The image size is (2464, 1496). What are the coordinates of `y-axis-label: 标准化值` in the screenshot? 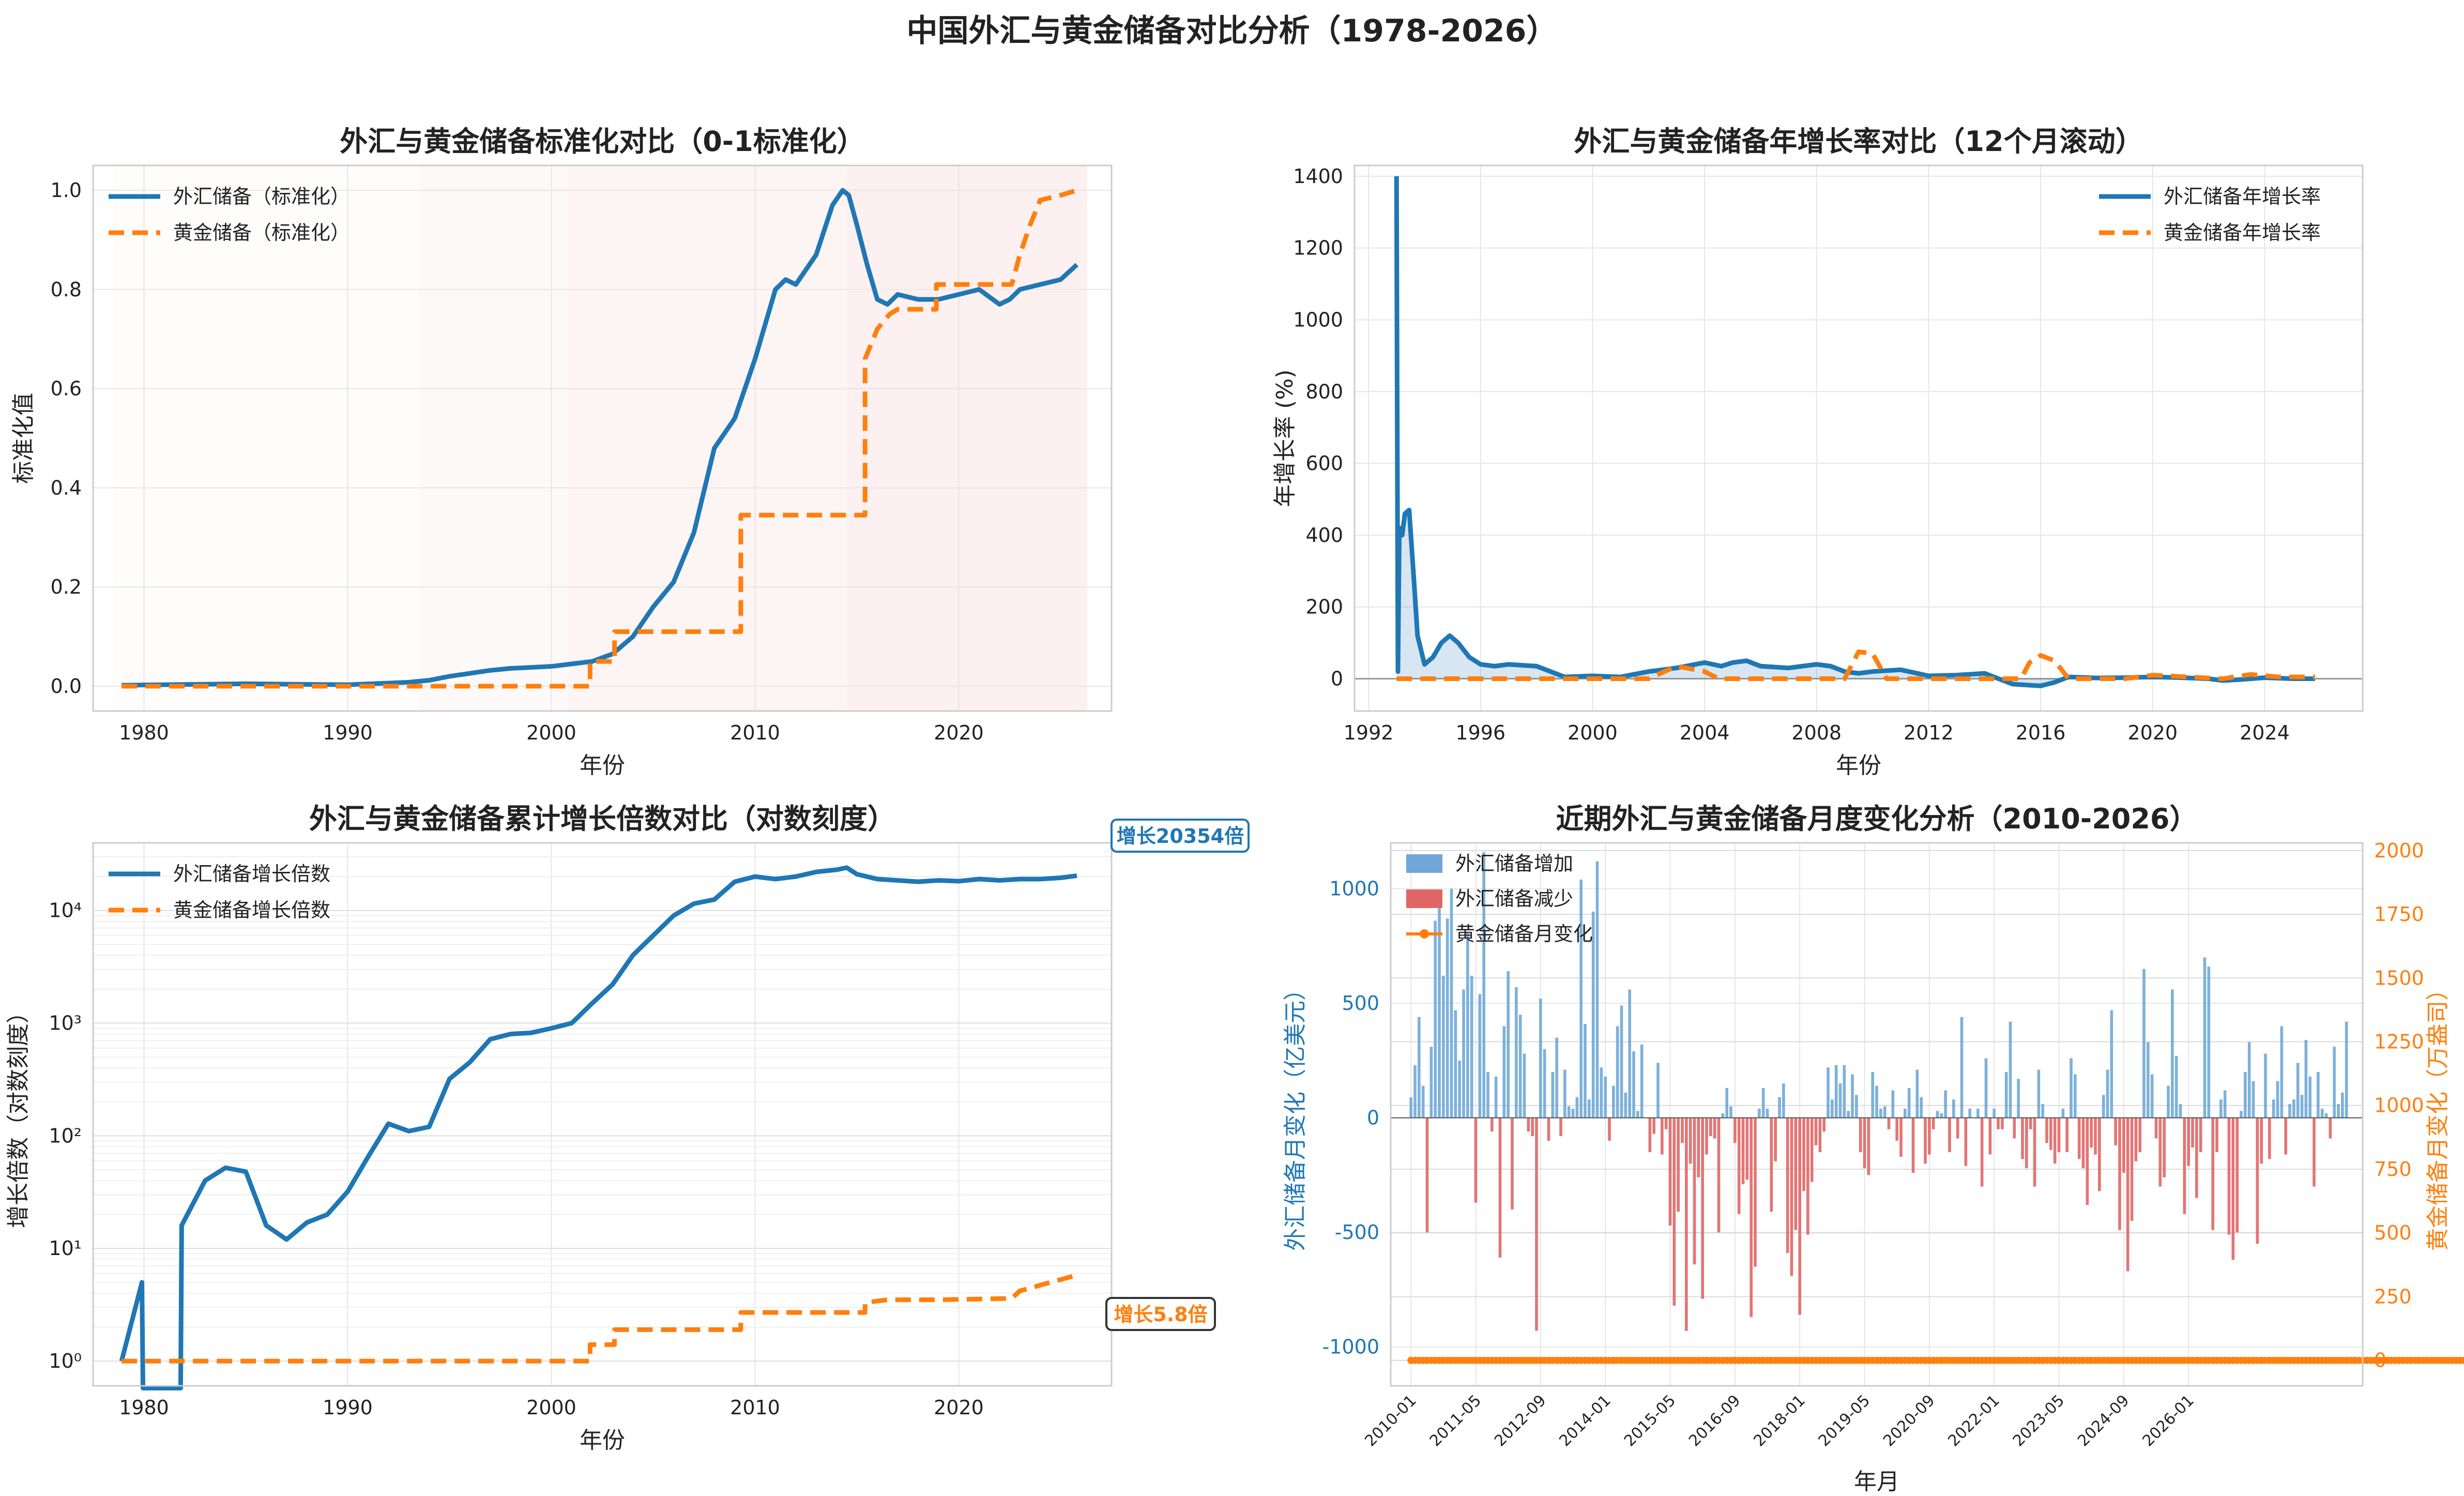 It's located at (23, 438).